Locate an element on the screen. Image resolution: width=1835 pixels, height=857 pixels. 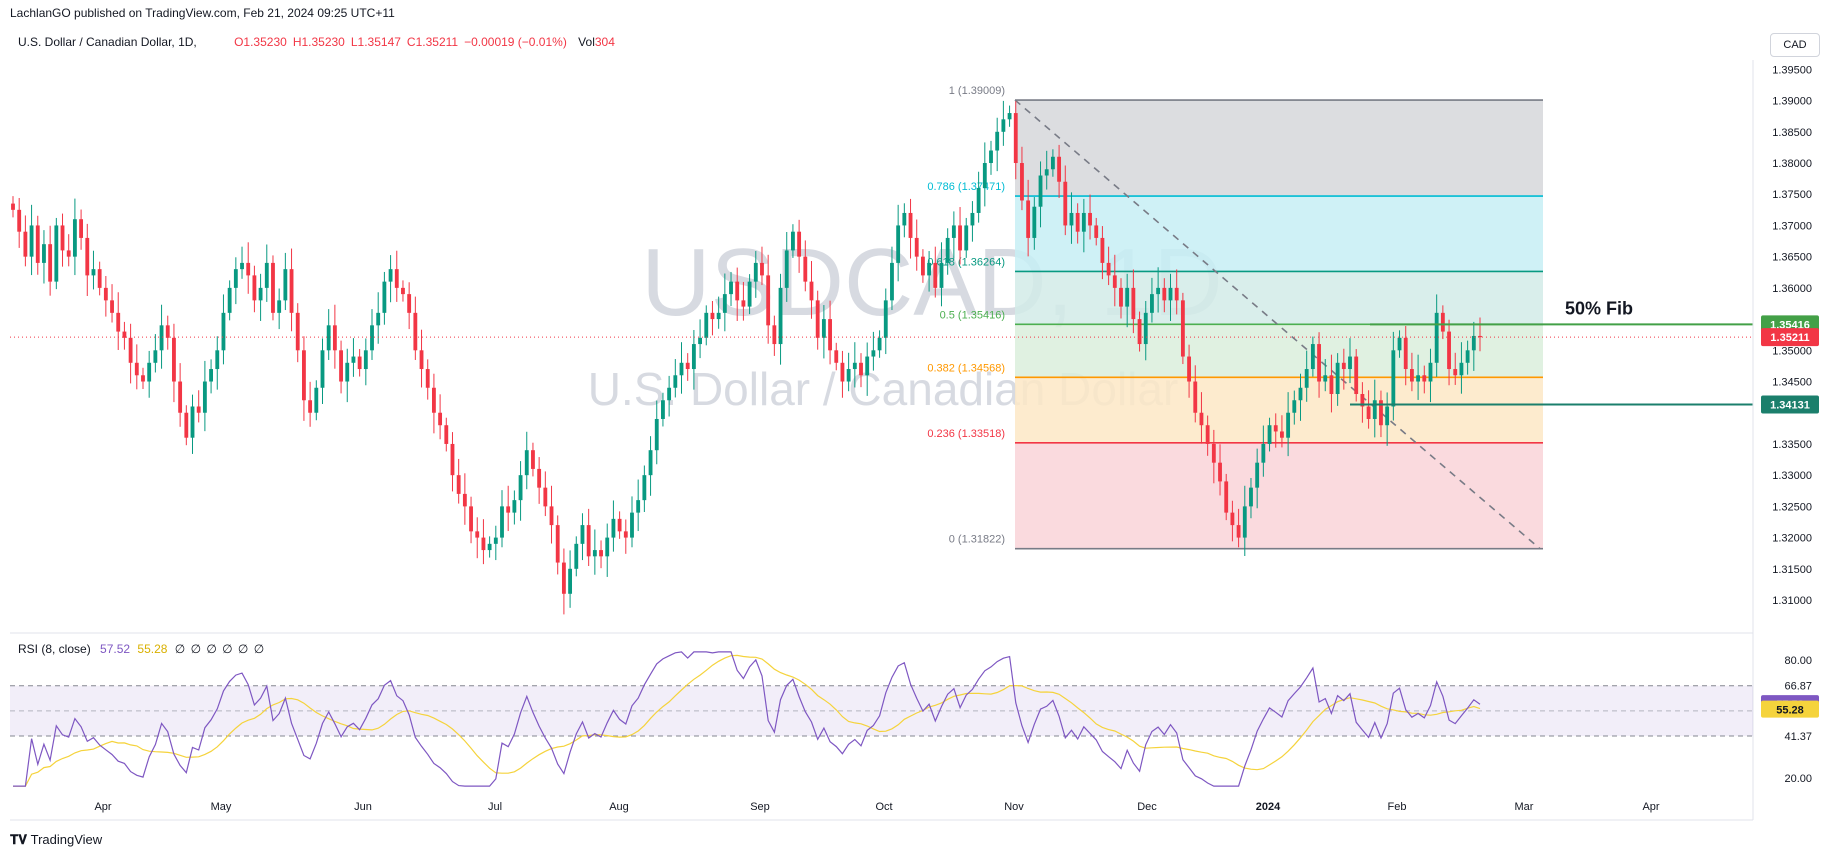
ohlc-high: H1.35230 is located at coordinates (318, 42).